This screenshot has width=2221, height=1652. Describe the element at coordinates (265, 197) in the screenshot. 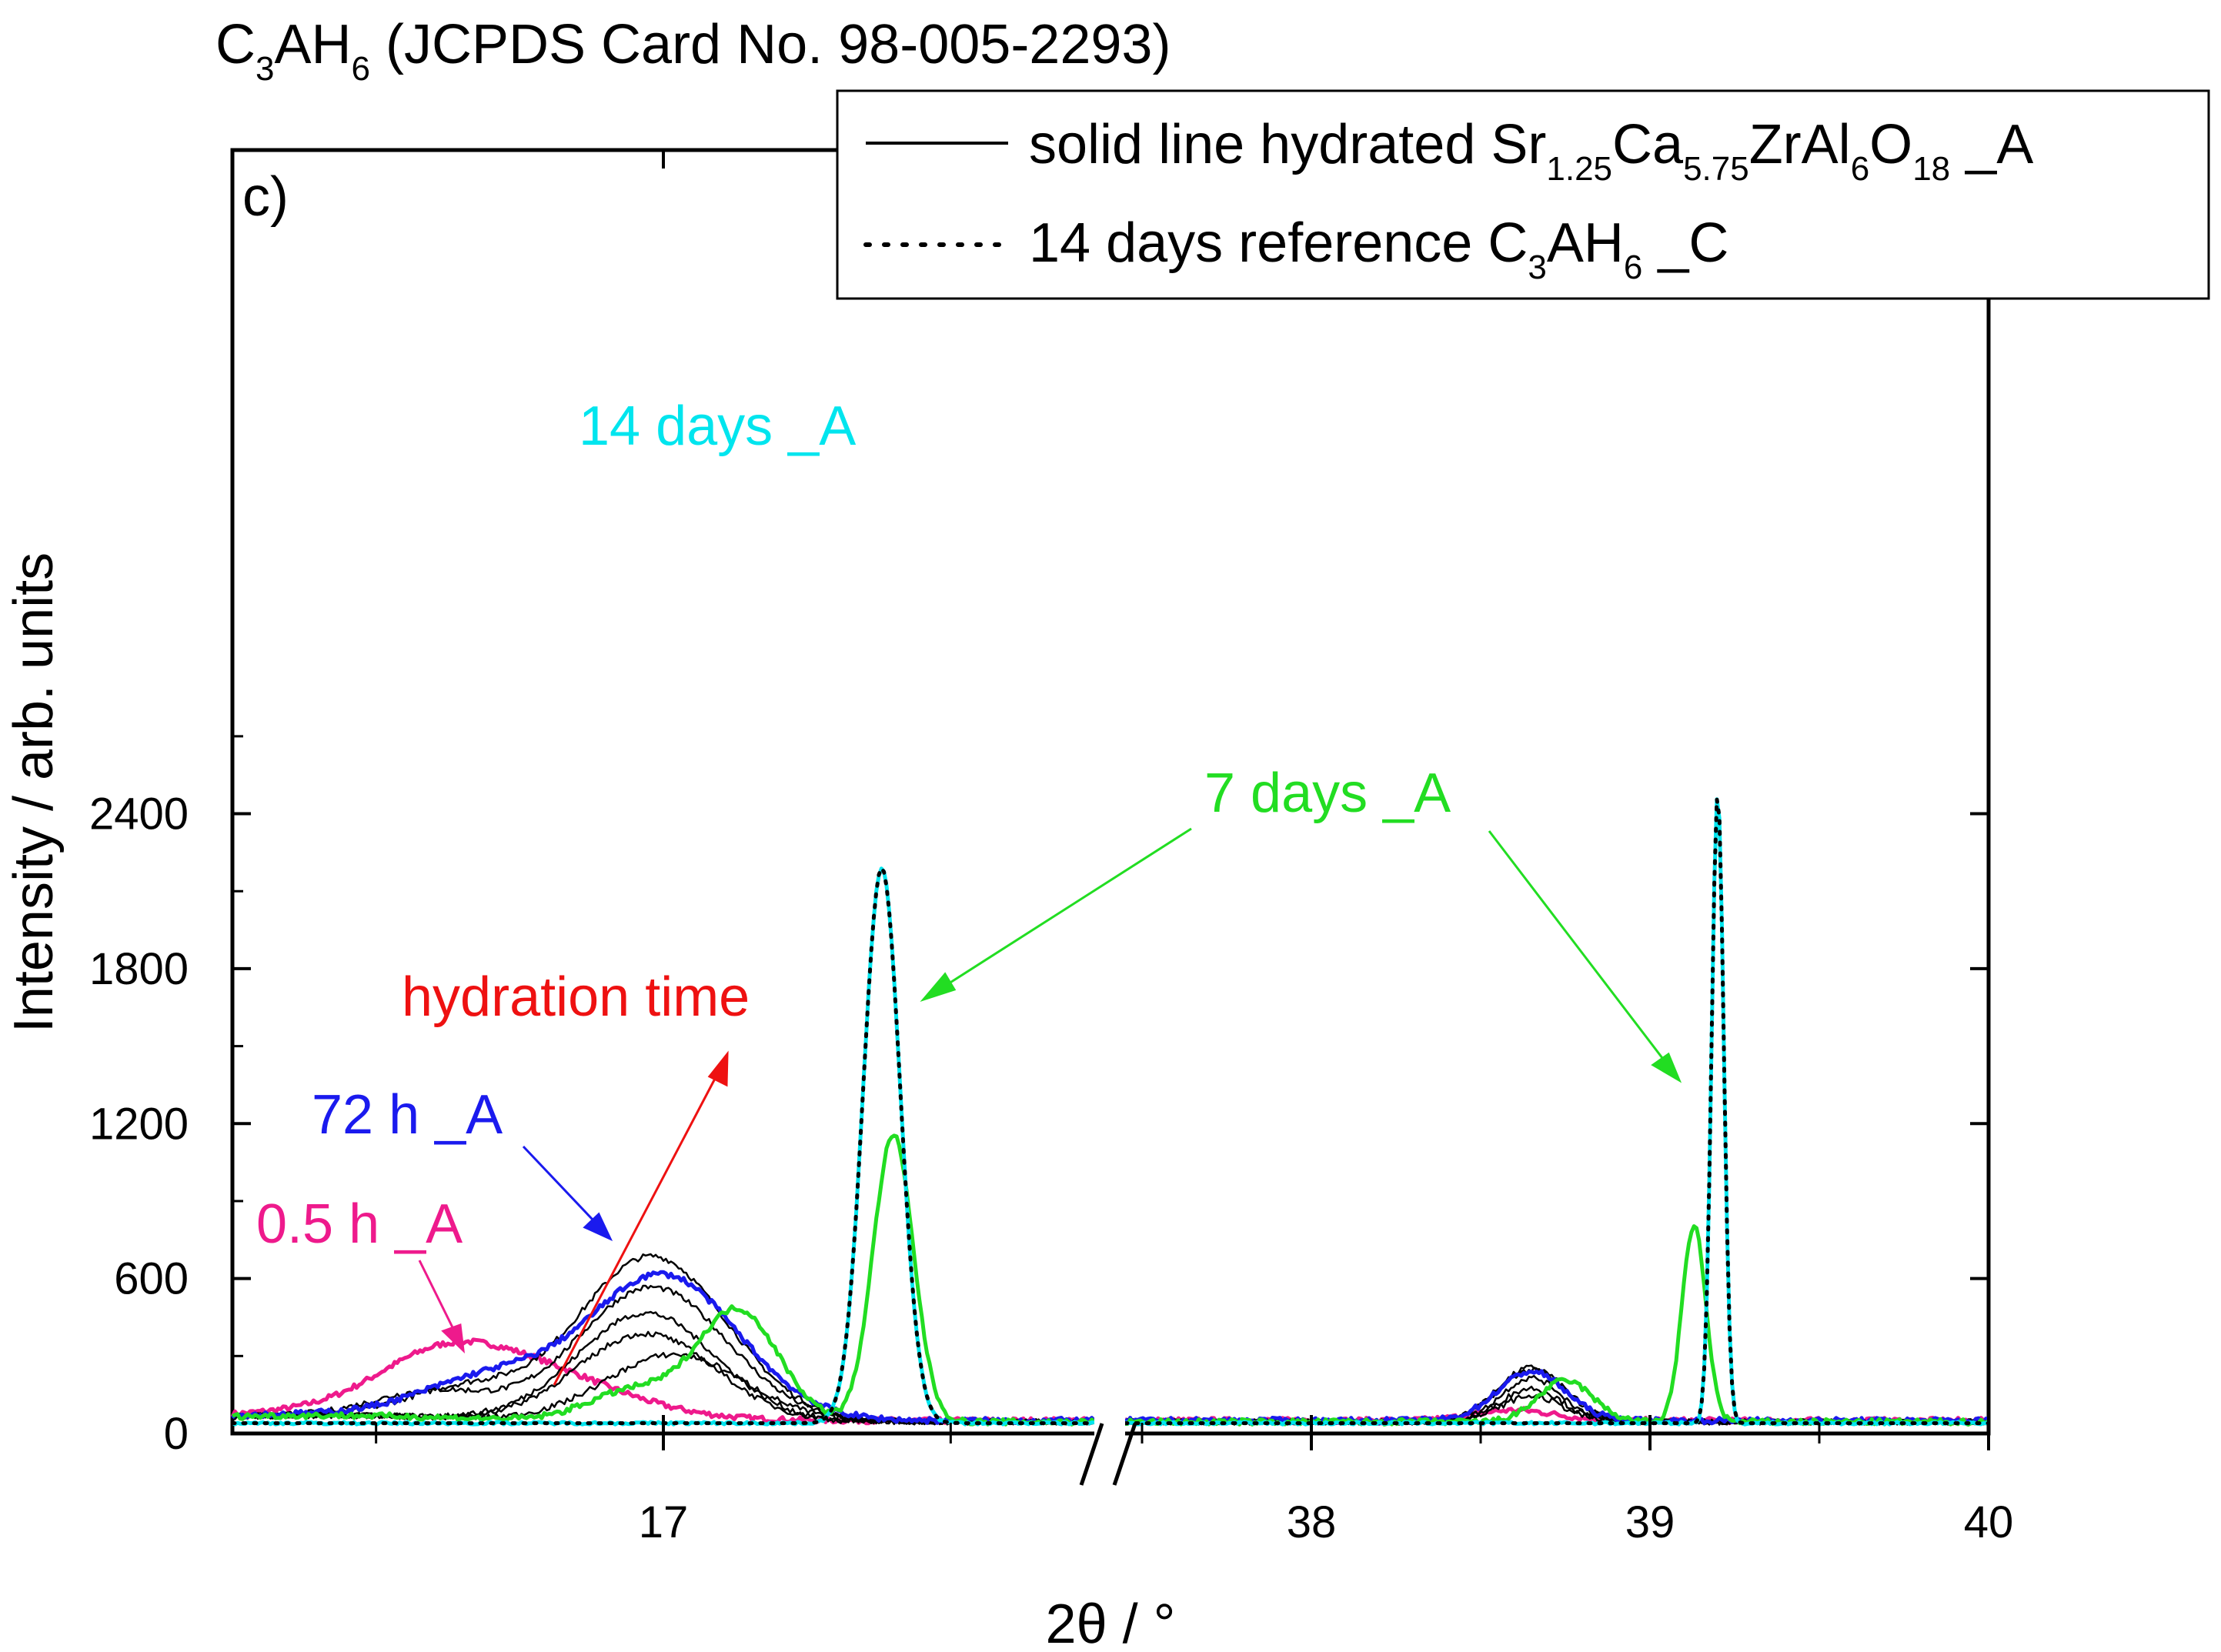

I see `panel-label: c)` at that location.